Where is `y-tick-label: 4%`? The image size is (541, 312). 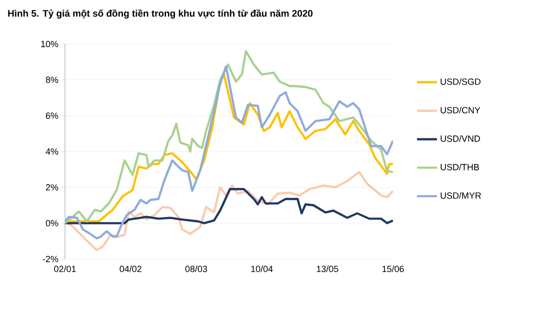 y-tick-label: 4% is located at coordinates (52, 151).